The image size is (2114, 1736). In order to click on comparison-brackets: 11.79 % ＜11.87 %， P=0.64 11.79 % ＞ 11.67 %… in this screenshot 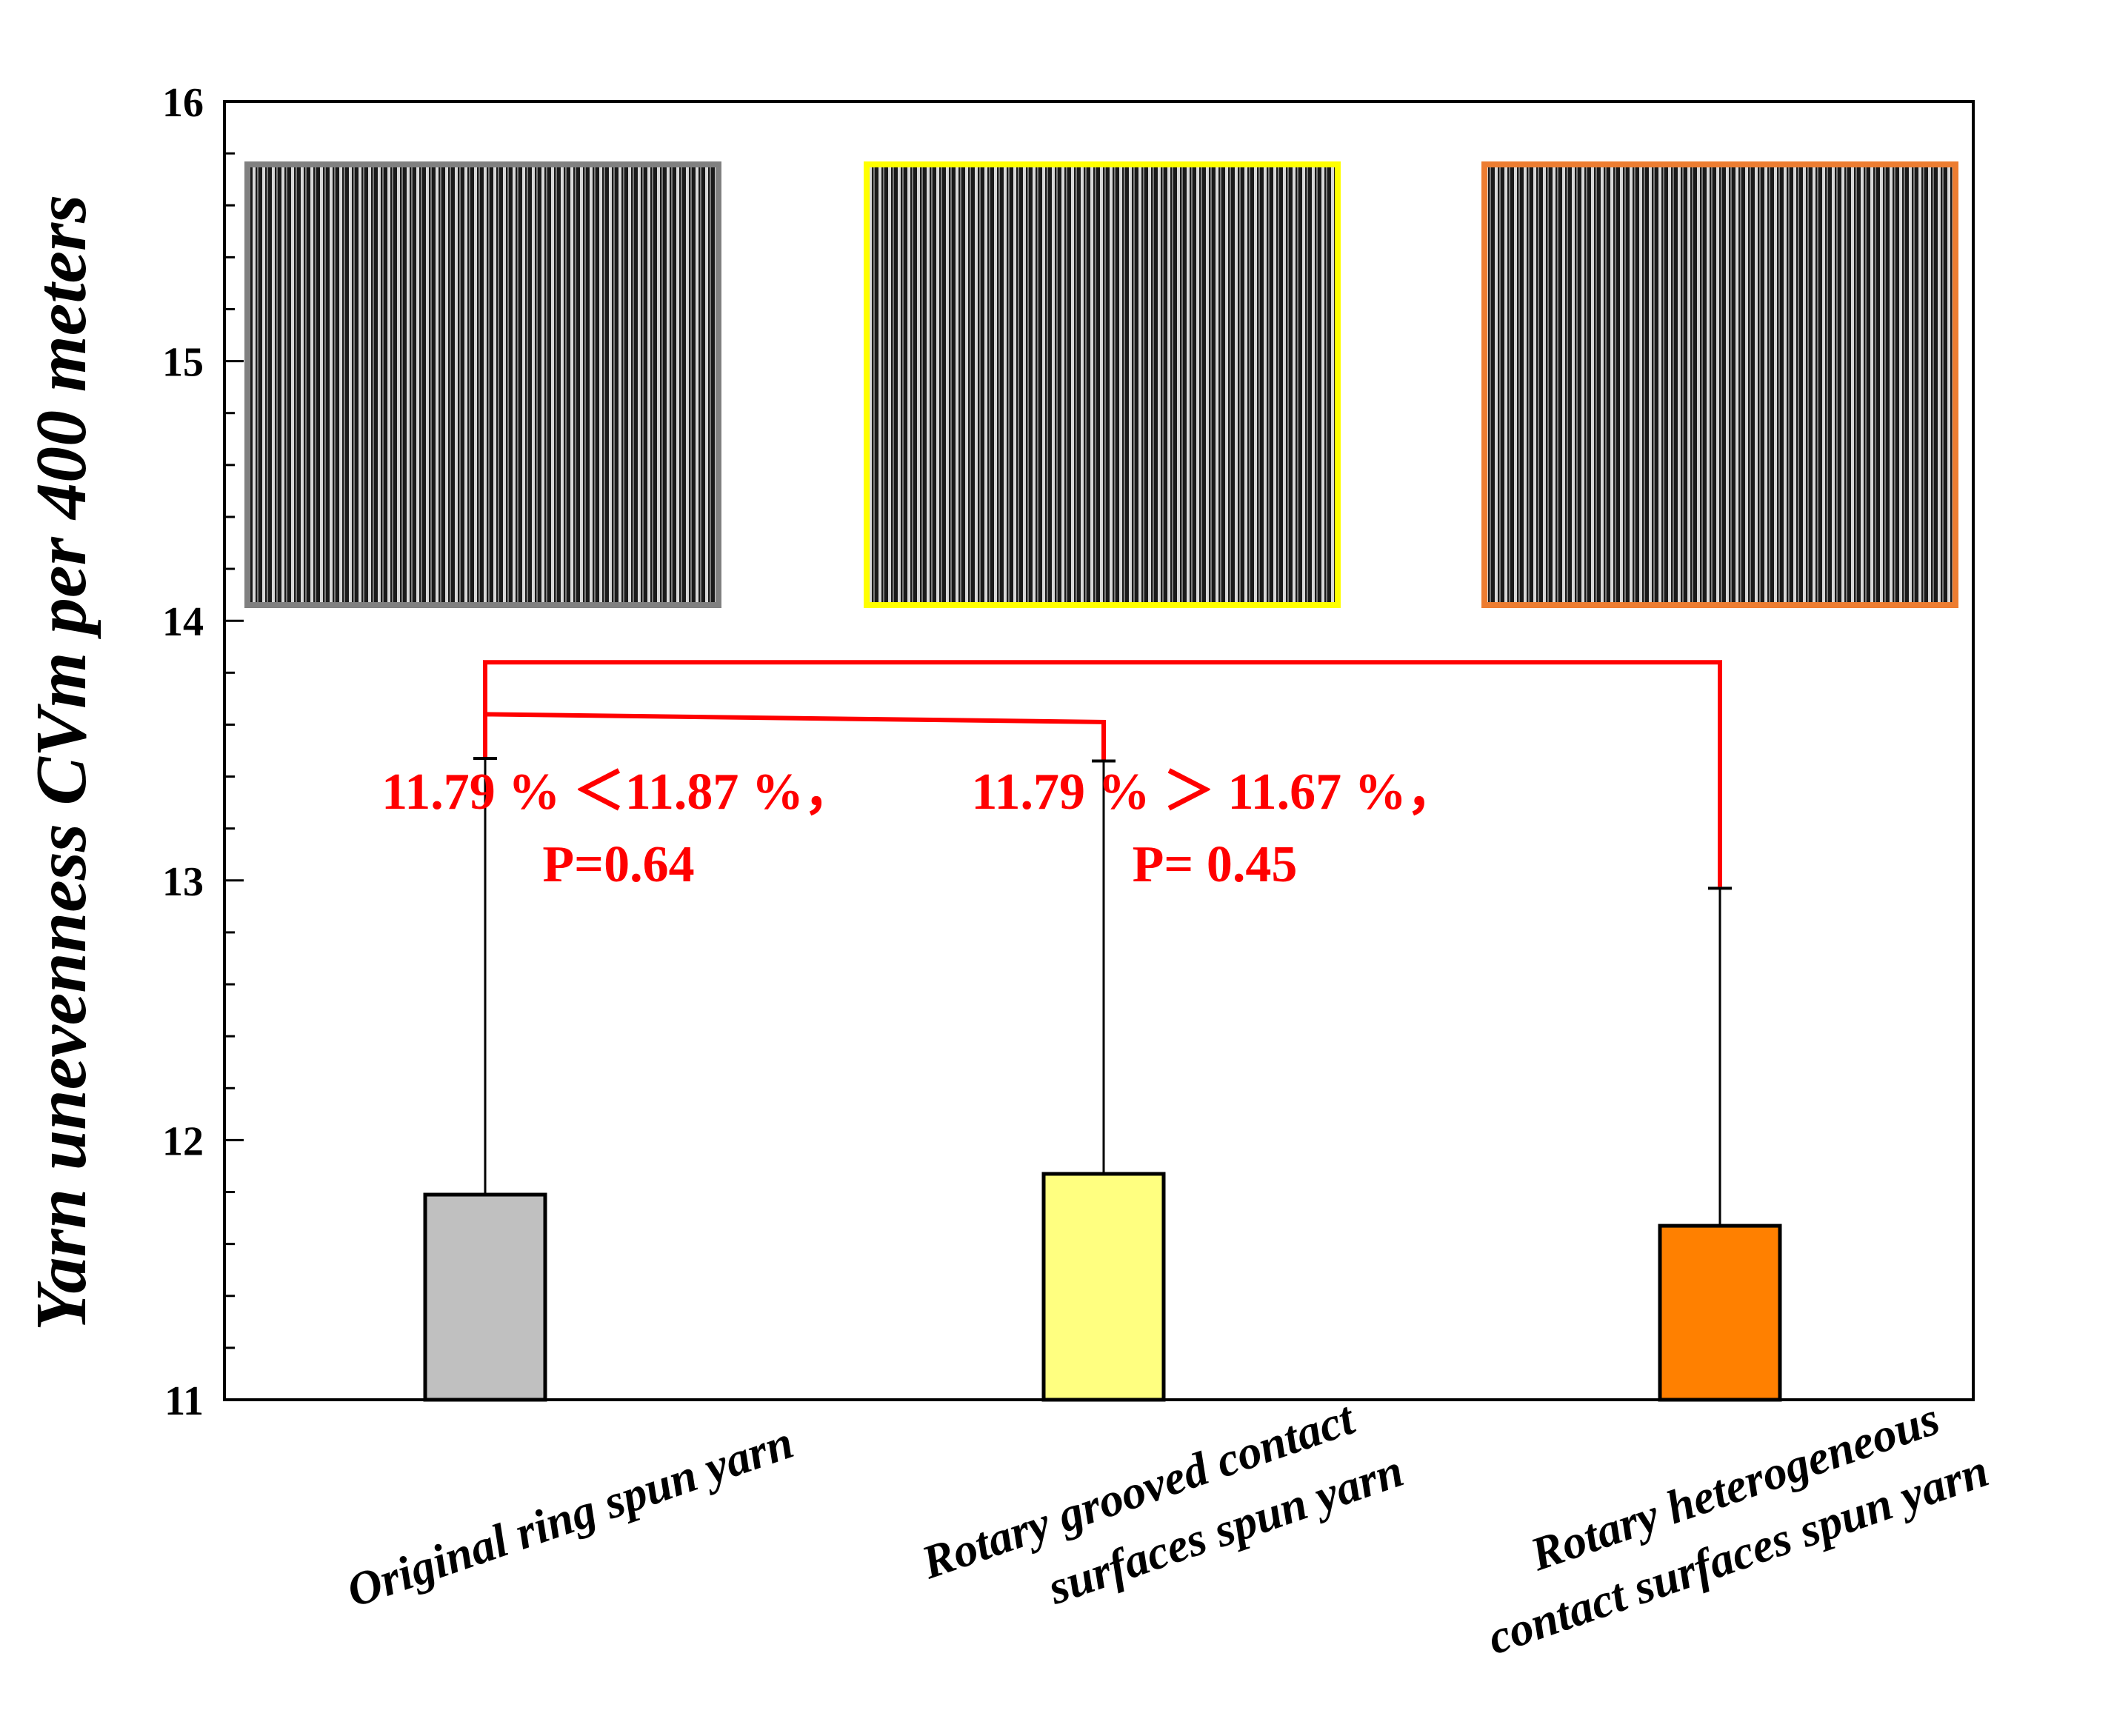, I will do `click(1051, 776)`.